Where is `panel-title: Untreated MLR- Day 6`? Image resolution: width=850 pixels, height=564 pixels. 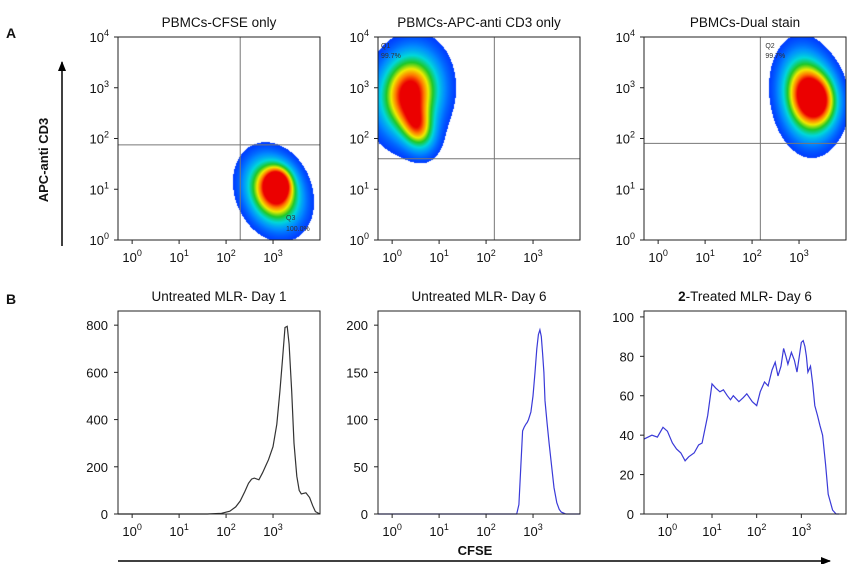 panel-title: Untreated MLR- Day 6 is located at coordinates (478, 296).